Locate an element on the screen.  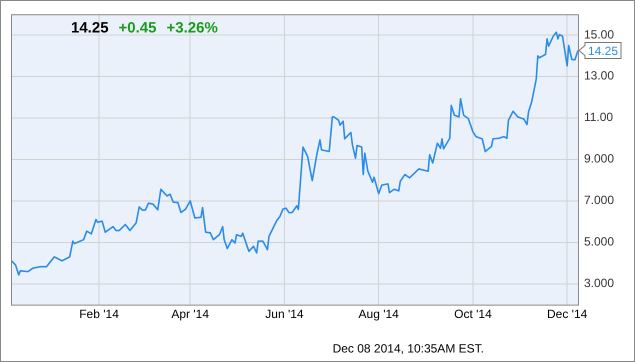
text: Dec 08 2014, 10:35AM EST. is located at coordinates (408, 348).